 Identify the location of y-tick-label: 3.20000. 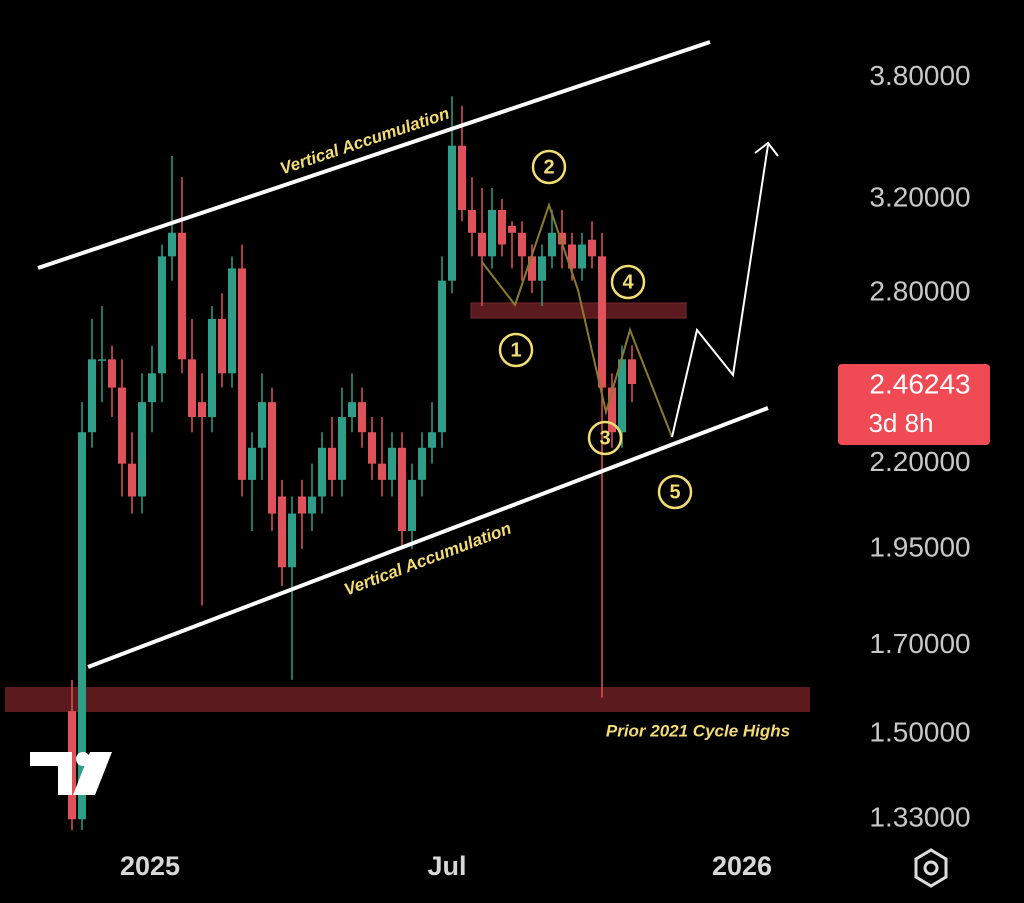
(919, 196).